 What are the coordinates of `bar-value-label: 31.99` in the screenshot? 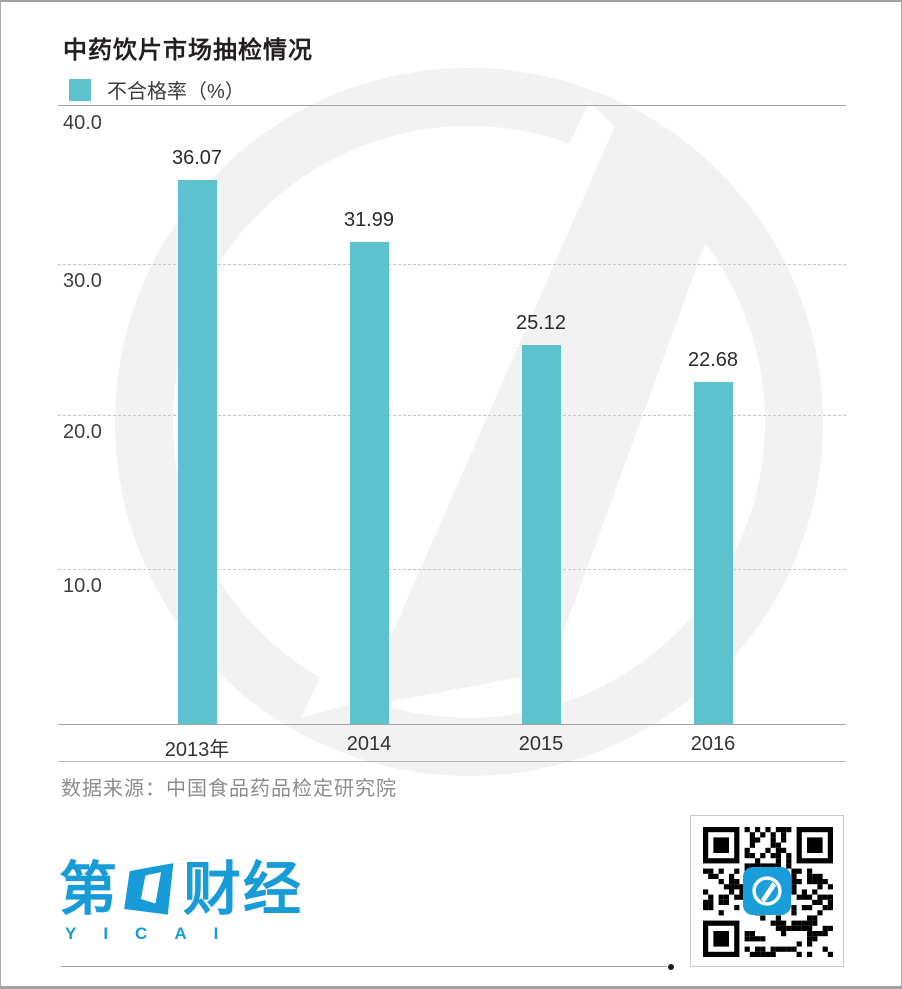 It's located at (369, 220).